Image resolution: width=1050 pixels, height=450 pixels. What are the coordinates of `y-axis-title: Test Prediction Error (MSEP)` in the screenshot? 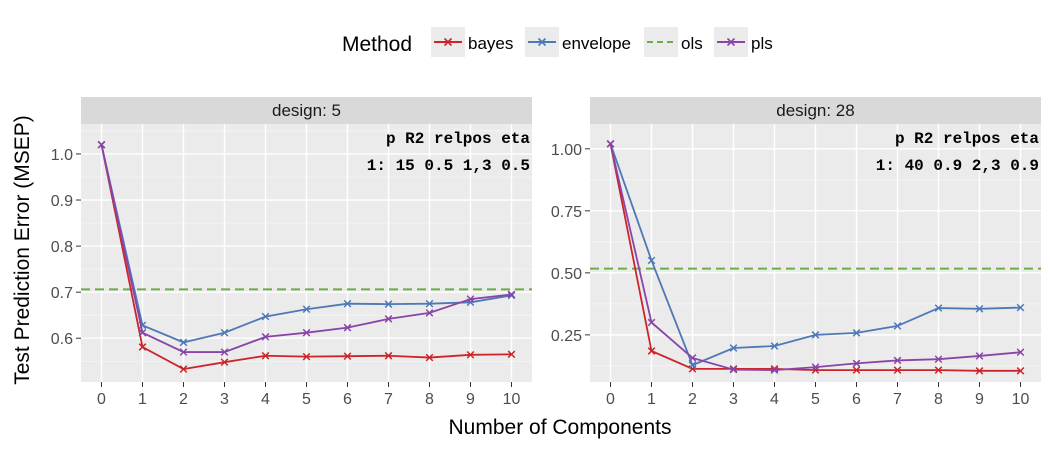 It's located at (22, 250).